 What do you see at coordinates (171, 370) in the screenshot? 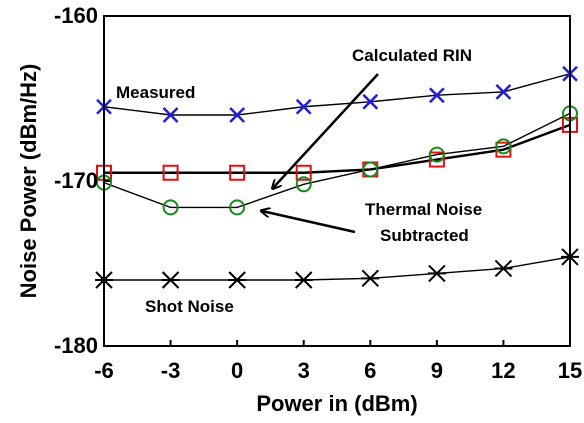
I see `x-tick-label: -3` at bounding box center [171, 370].